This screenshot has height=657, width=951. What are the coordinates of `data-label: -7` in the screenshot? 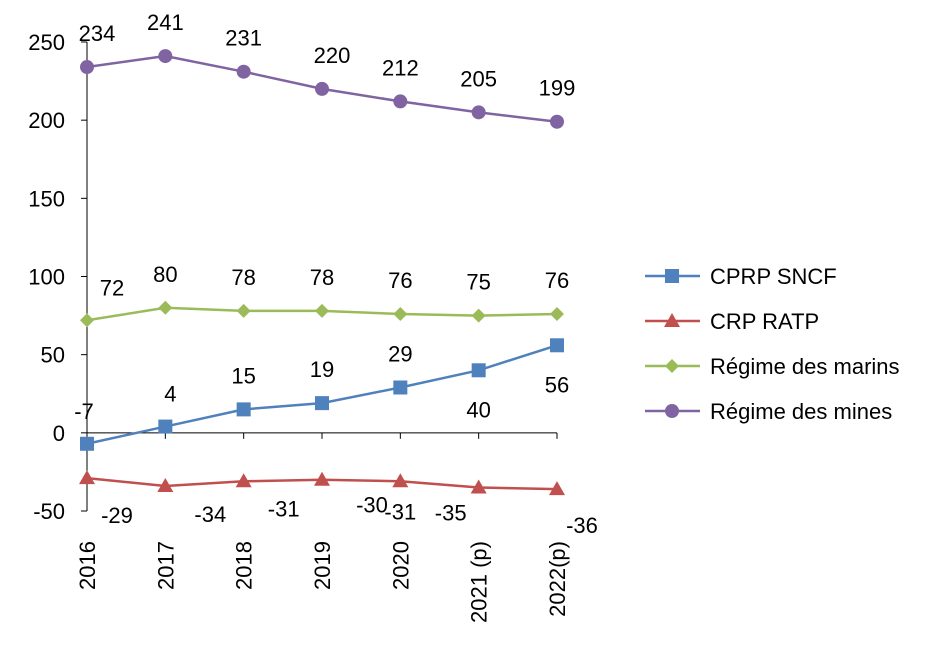 It's located at (84, 411).